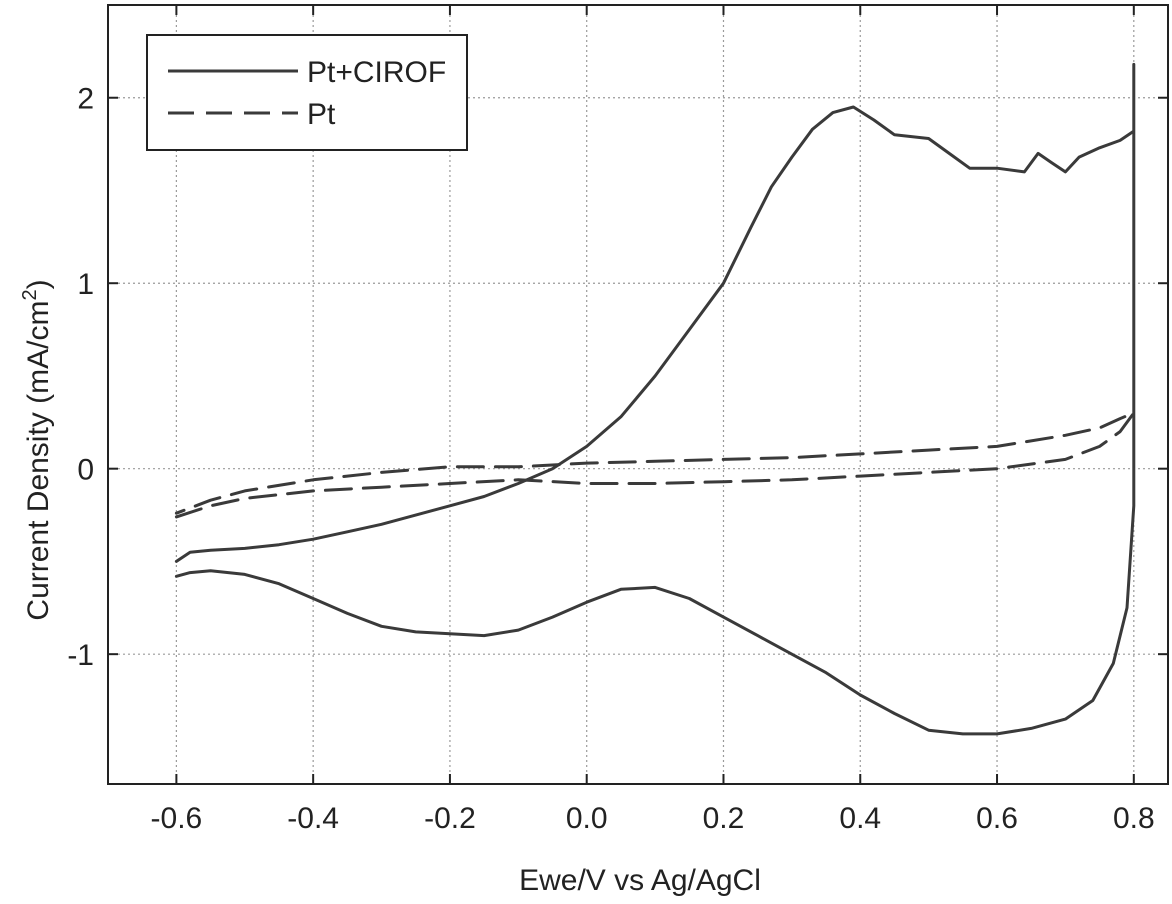 The image size is (1172, 904). I want to click on y-axis-label-sup: 2, so click(30, 294).